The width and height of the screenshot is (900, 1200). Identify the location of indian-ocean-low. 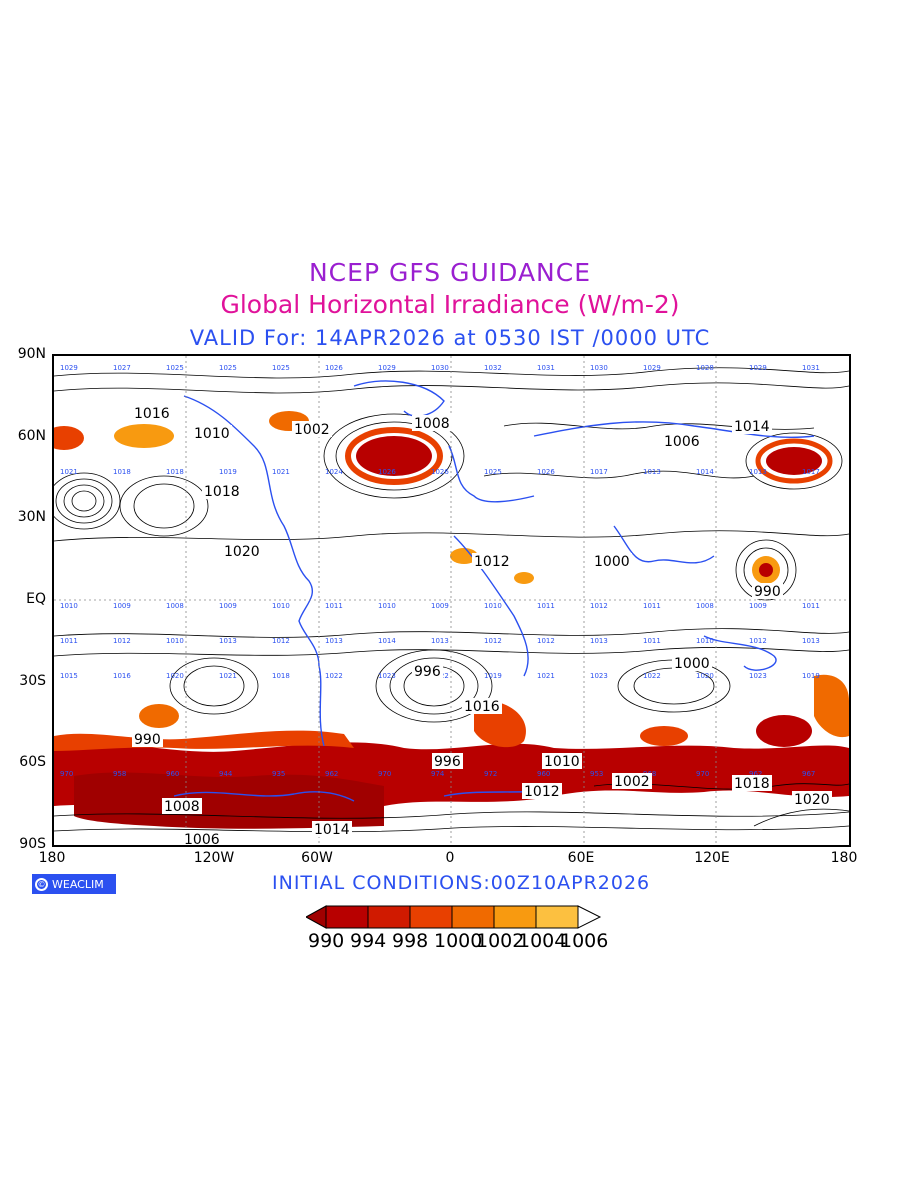
(664, 736).